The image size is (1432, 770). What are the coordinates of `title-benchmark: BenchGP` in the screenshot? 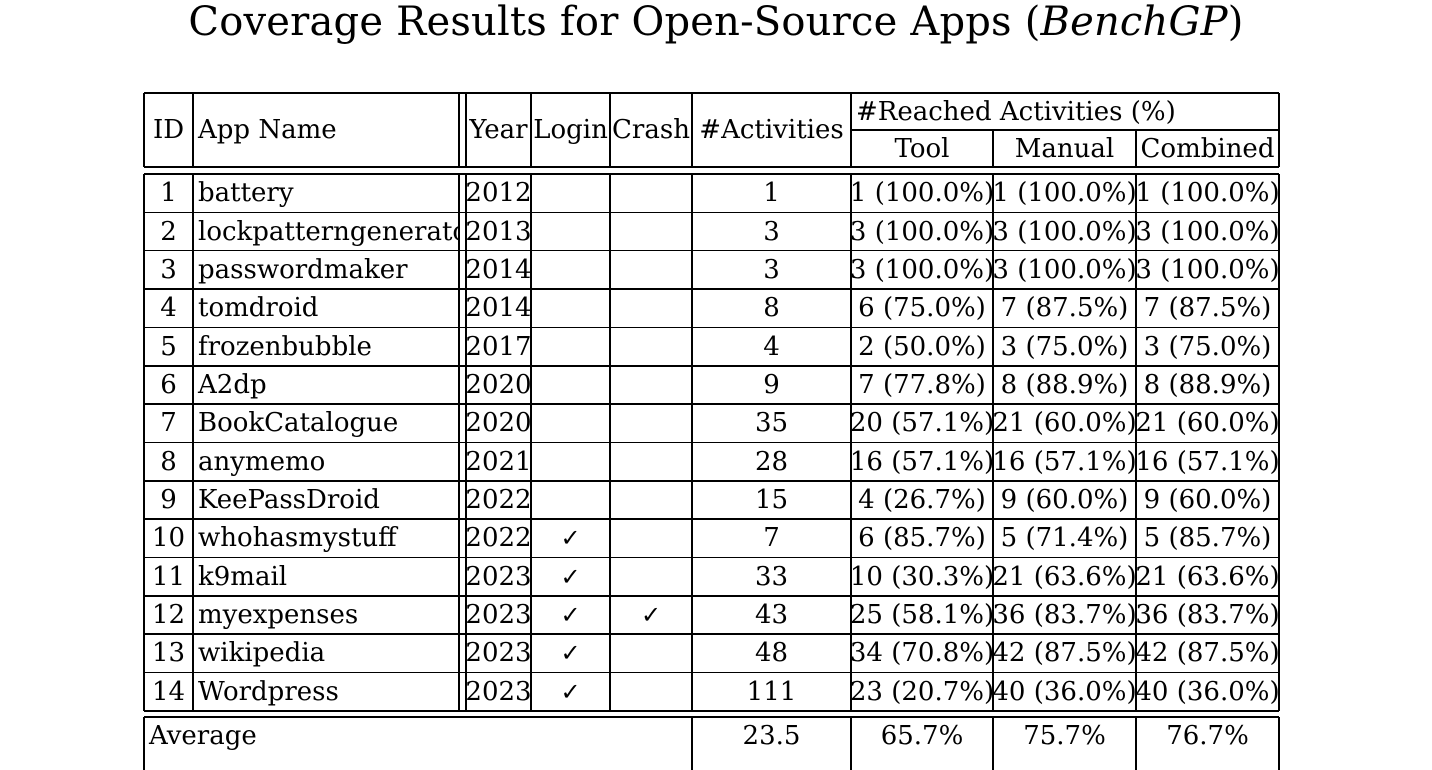 It's located at (1134, 22).